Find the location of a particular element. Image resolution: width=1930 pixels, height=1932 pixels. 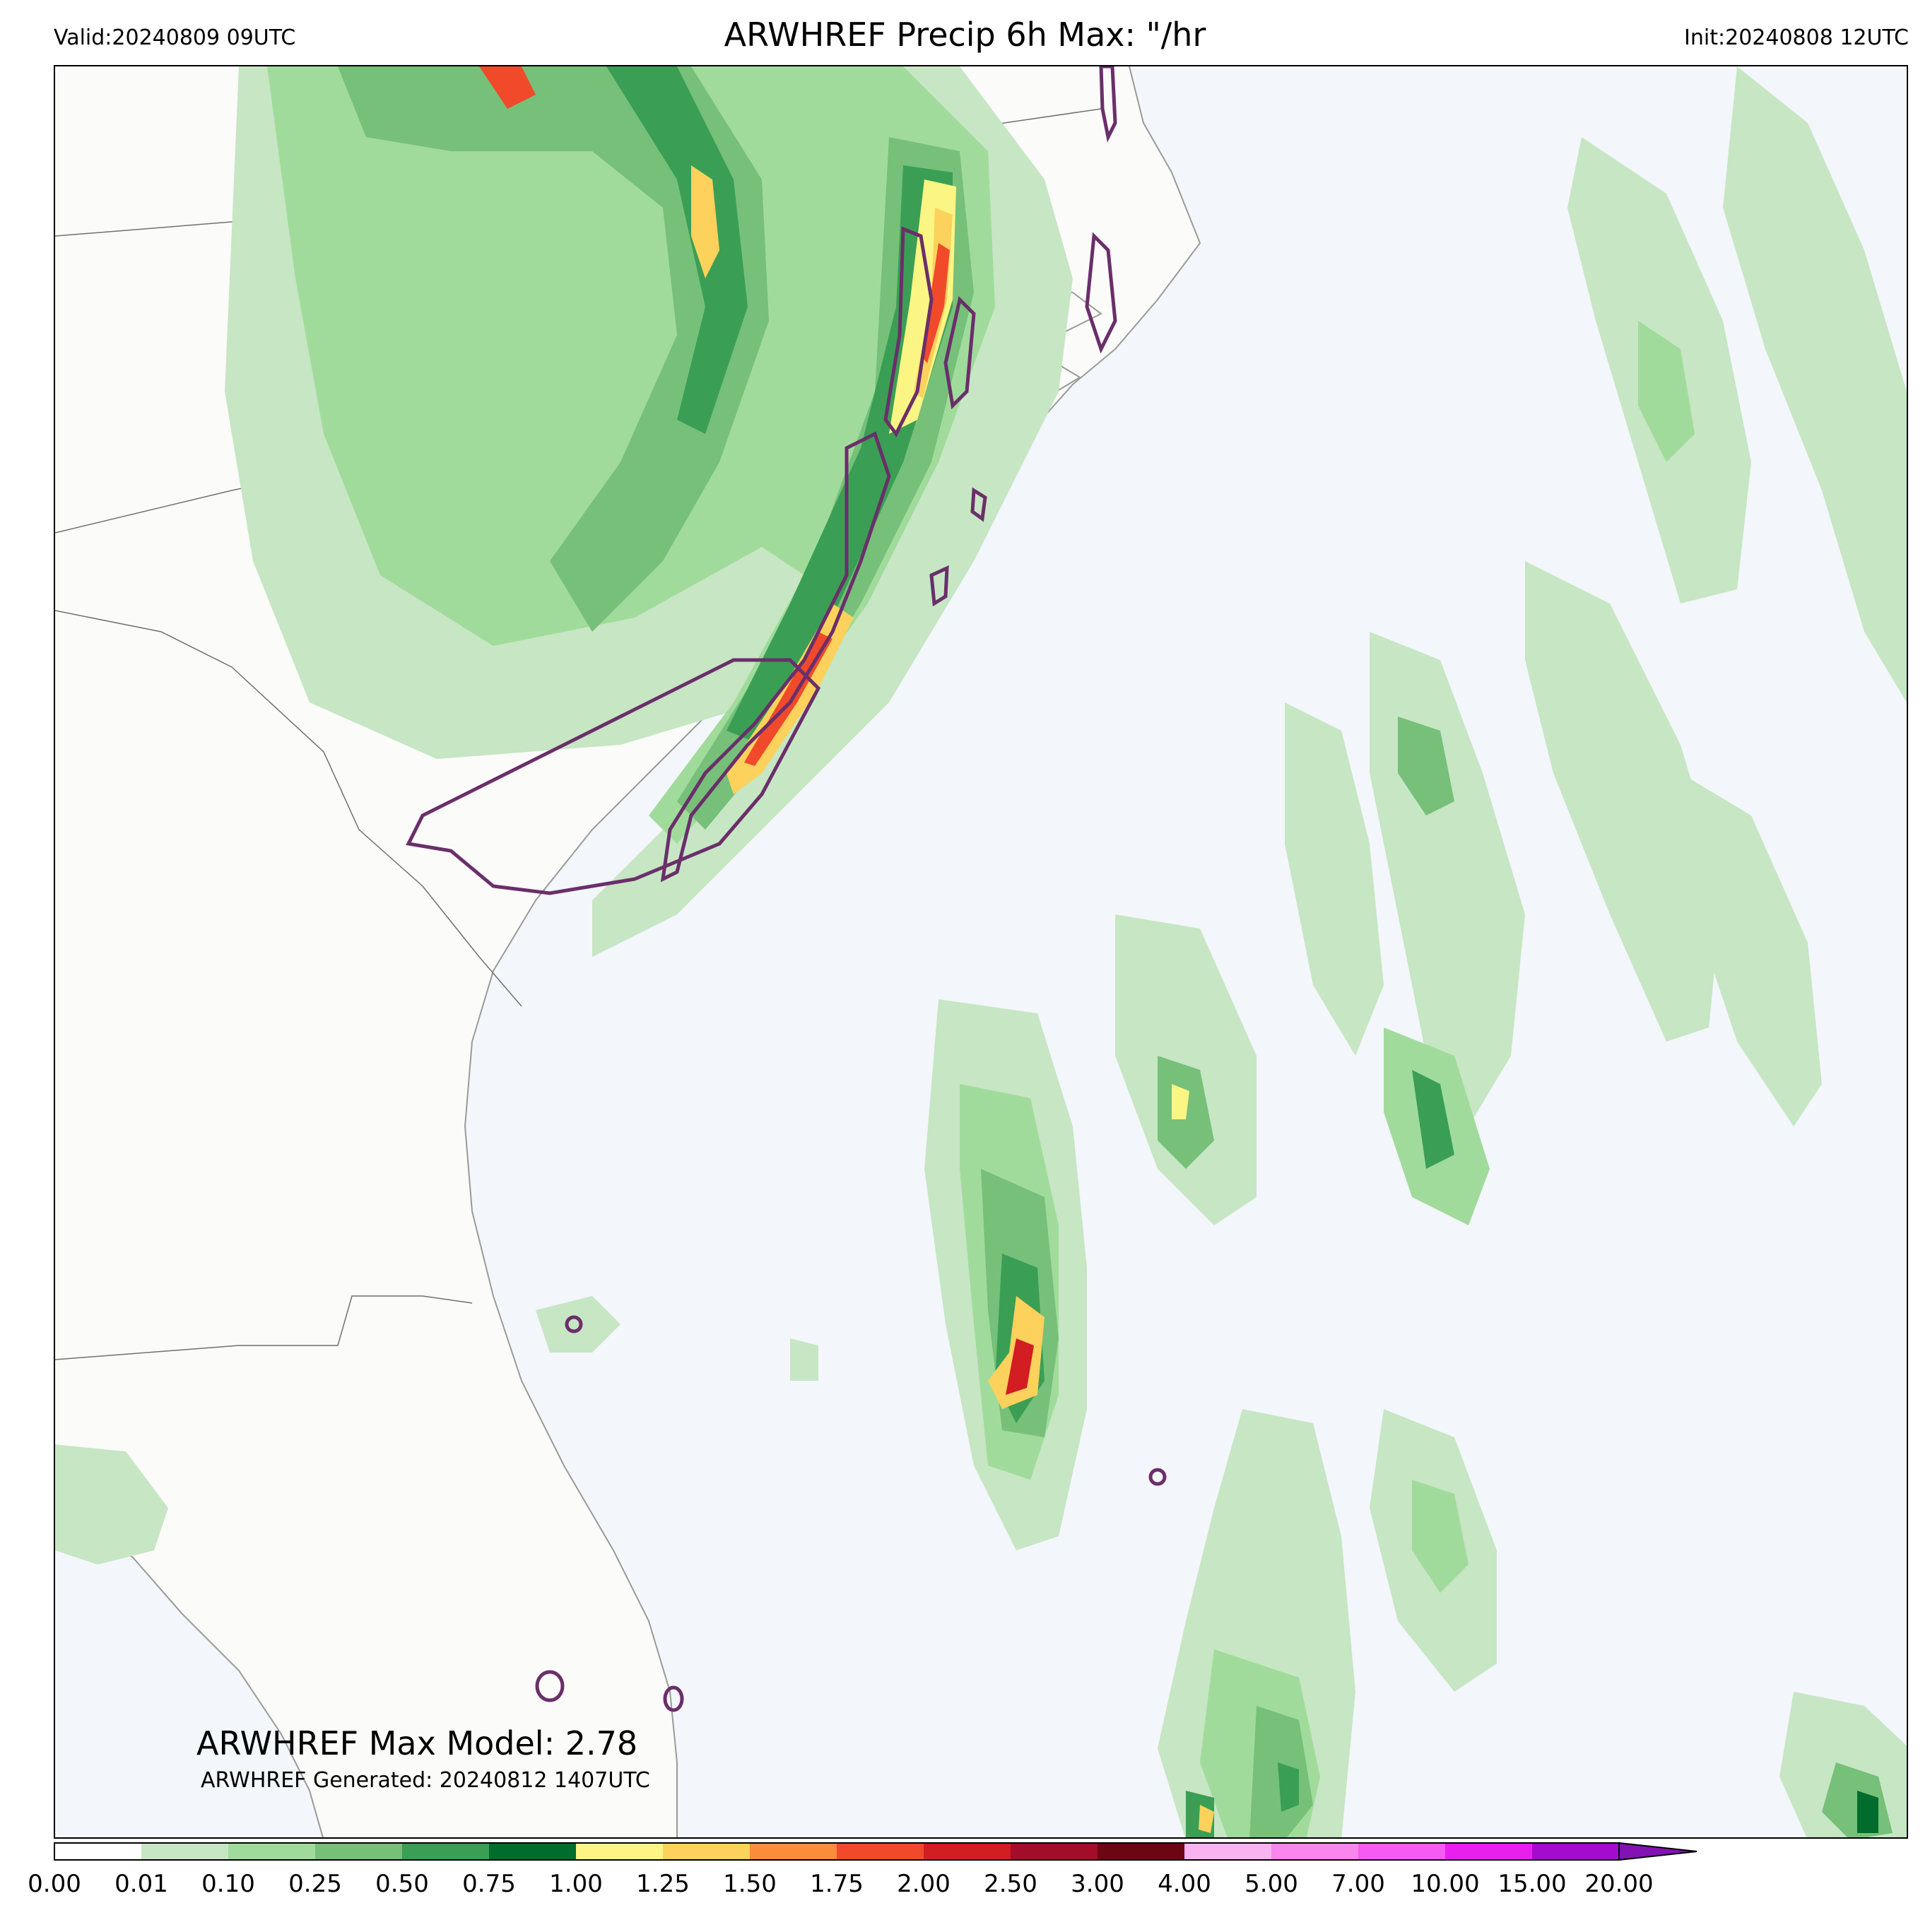

colorbar-tick-label: 0.25 is located at coordinates (315, 1884).